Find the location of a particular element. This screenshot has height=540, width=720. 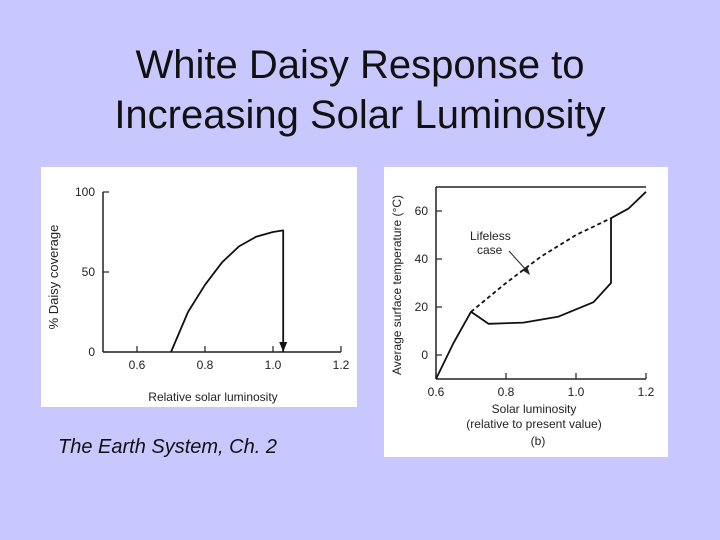

slide-title-line-2: Increasing Solar Luminosity is located at coordinates (360, 115).